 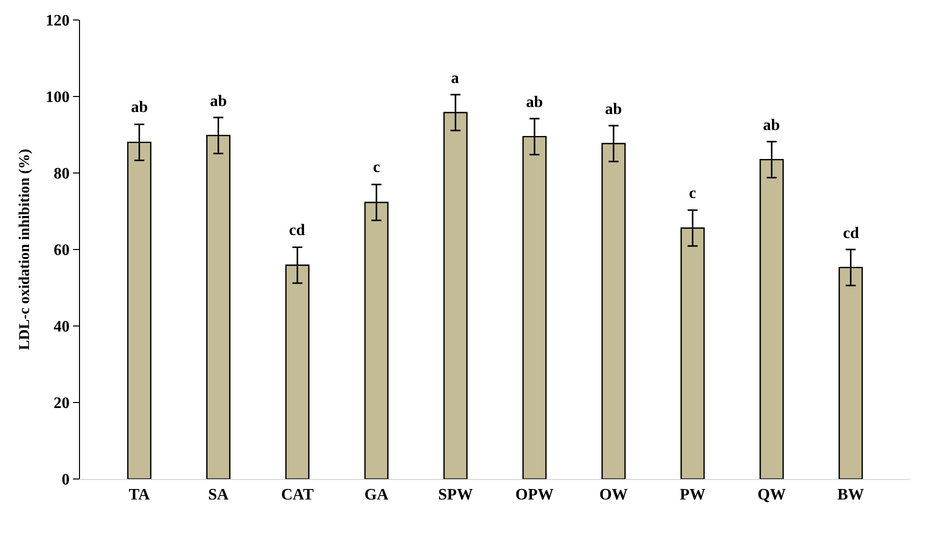 What do you see at coordinates (58, 97) in the screenshot?
I see `y-tick-label: 100` at bounding box center [58, 97].